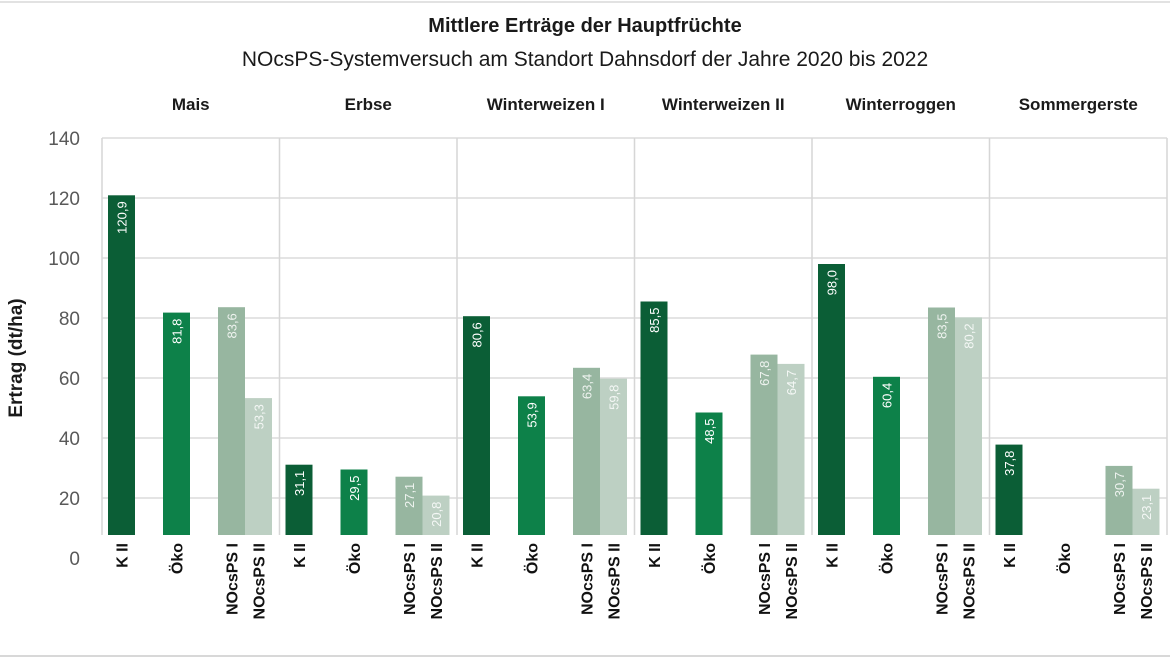 This screenshot has height=663, width=1170. I want to click on data-label: 48,5, so click(709, 431).